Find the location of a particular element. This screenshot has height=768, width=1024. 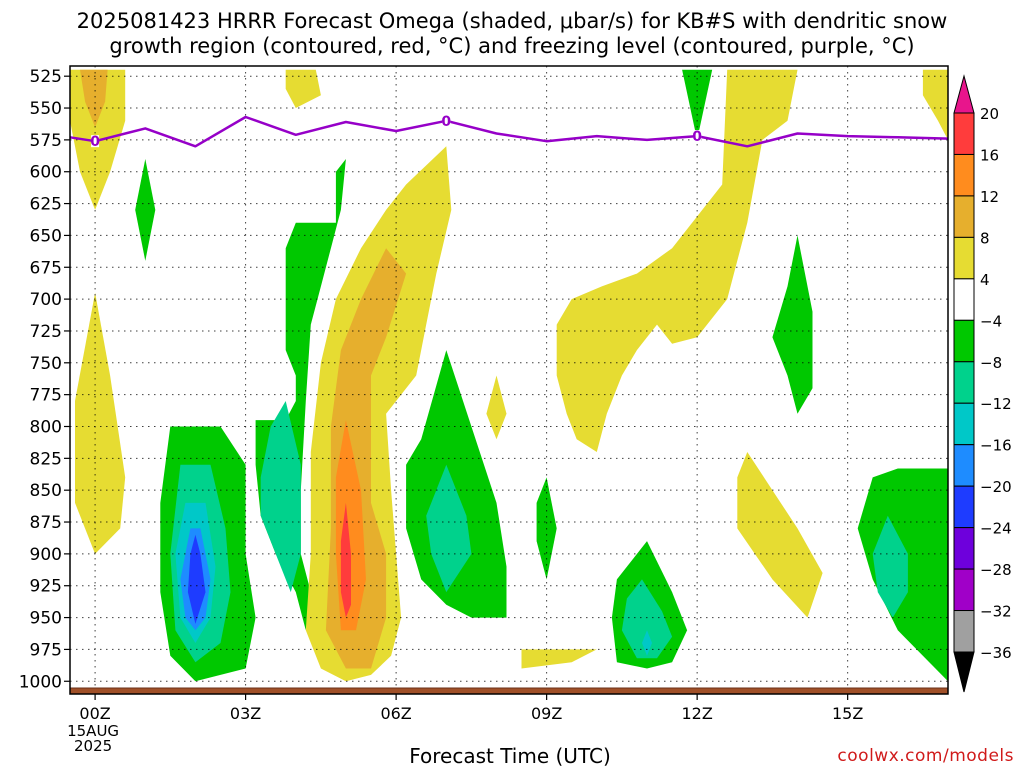

y-tick-label-725: 725 is located at coordinates (46, 332).